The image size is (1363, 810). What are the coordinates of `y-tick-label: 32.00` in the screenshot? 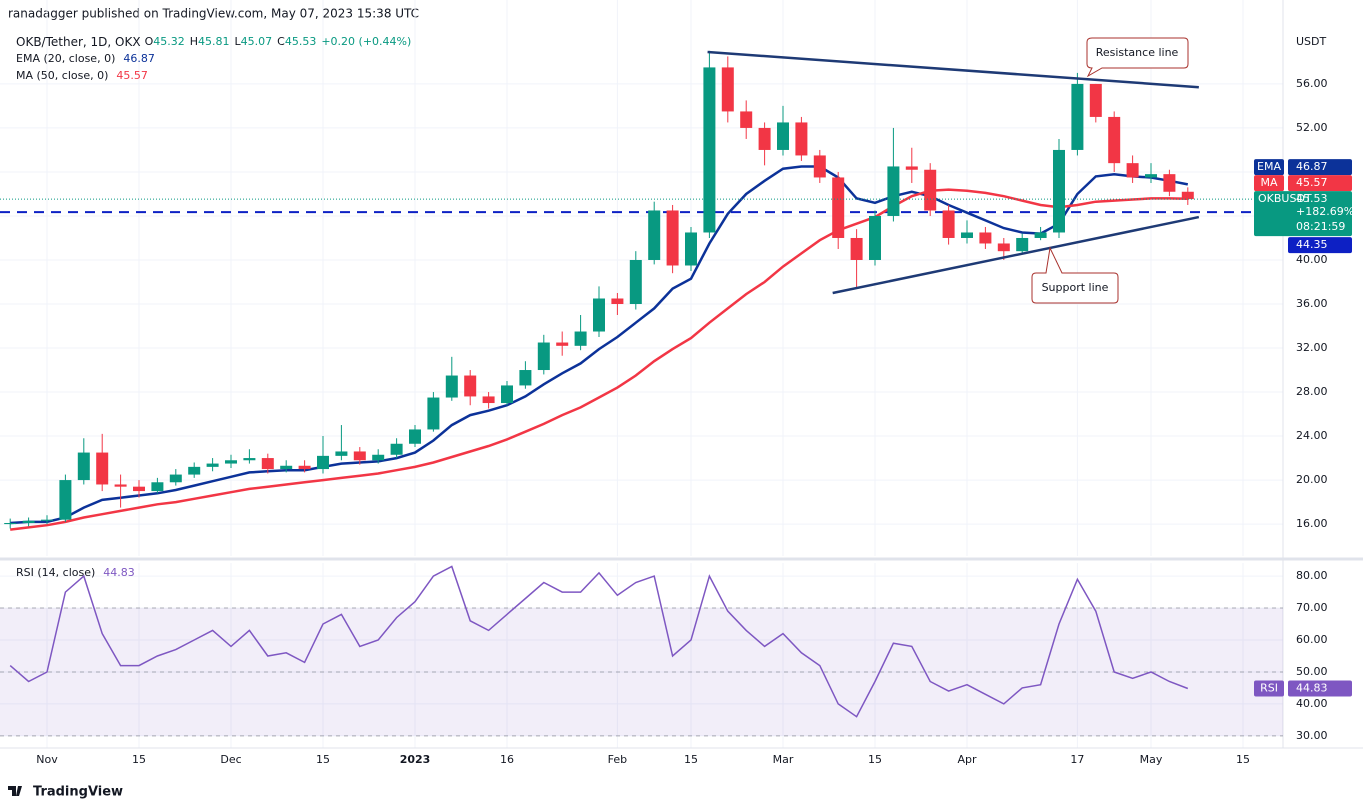 It's located at (1312, 347).